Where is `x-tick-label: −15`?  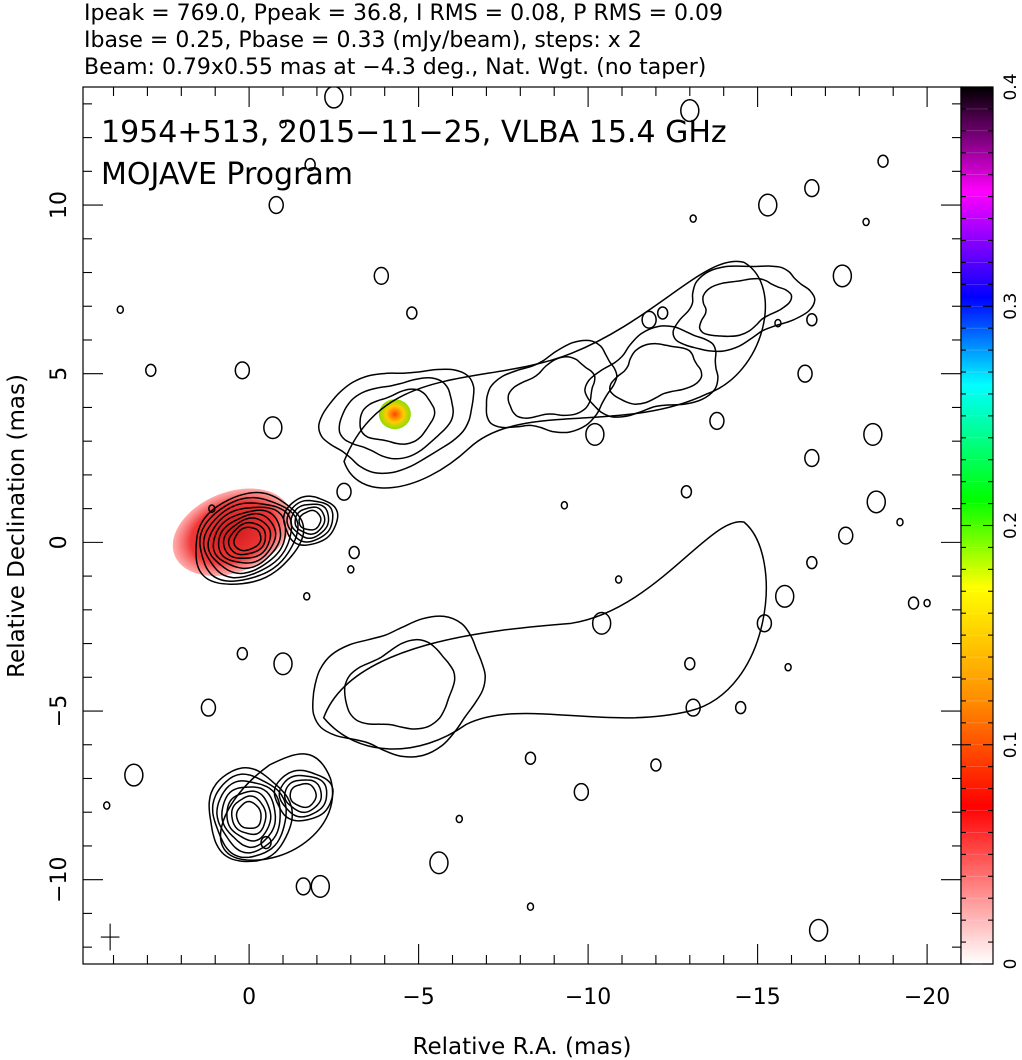 x-tick-label: −15 is located at coordinates (757, 997).